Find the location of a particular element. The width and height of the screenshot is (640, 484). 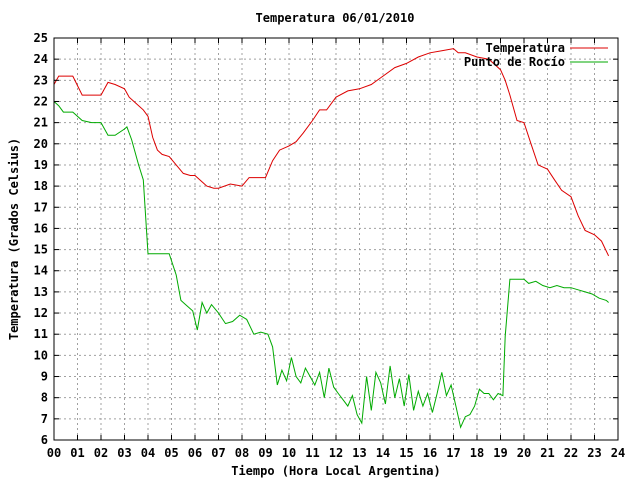

x-tick-label: 09 is located at coordinates (265, 453).